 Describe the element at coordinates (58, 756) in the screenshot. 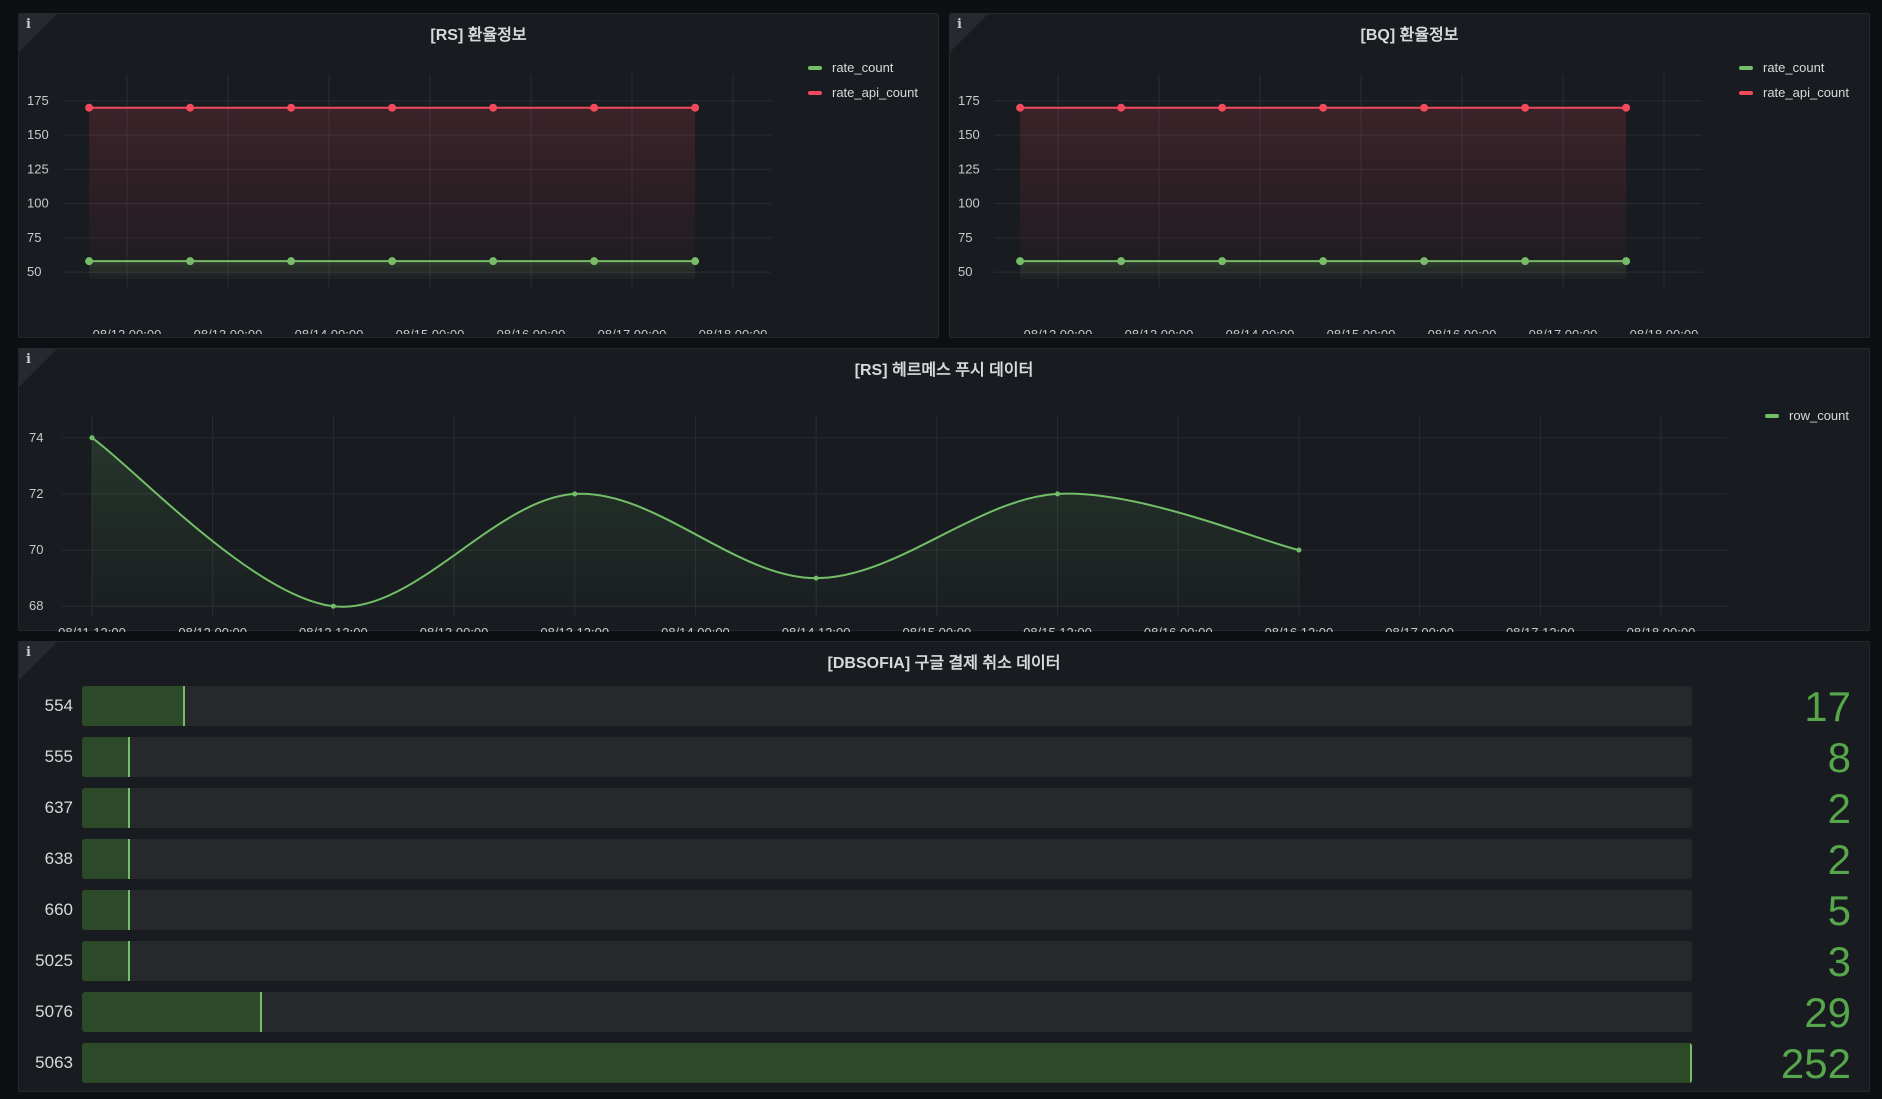

I see `bar-label: 555` at that location.